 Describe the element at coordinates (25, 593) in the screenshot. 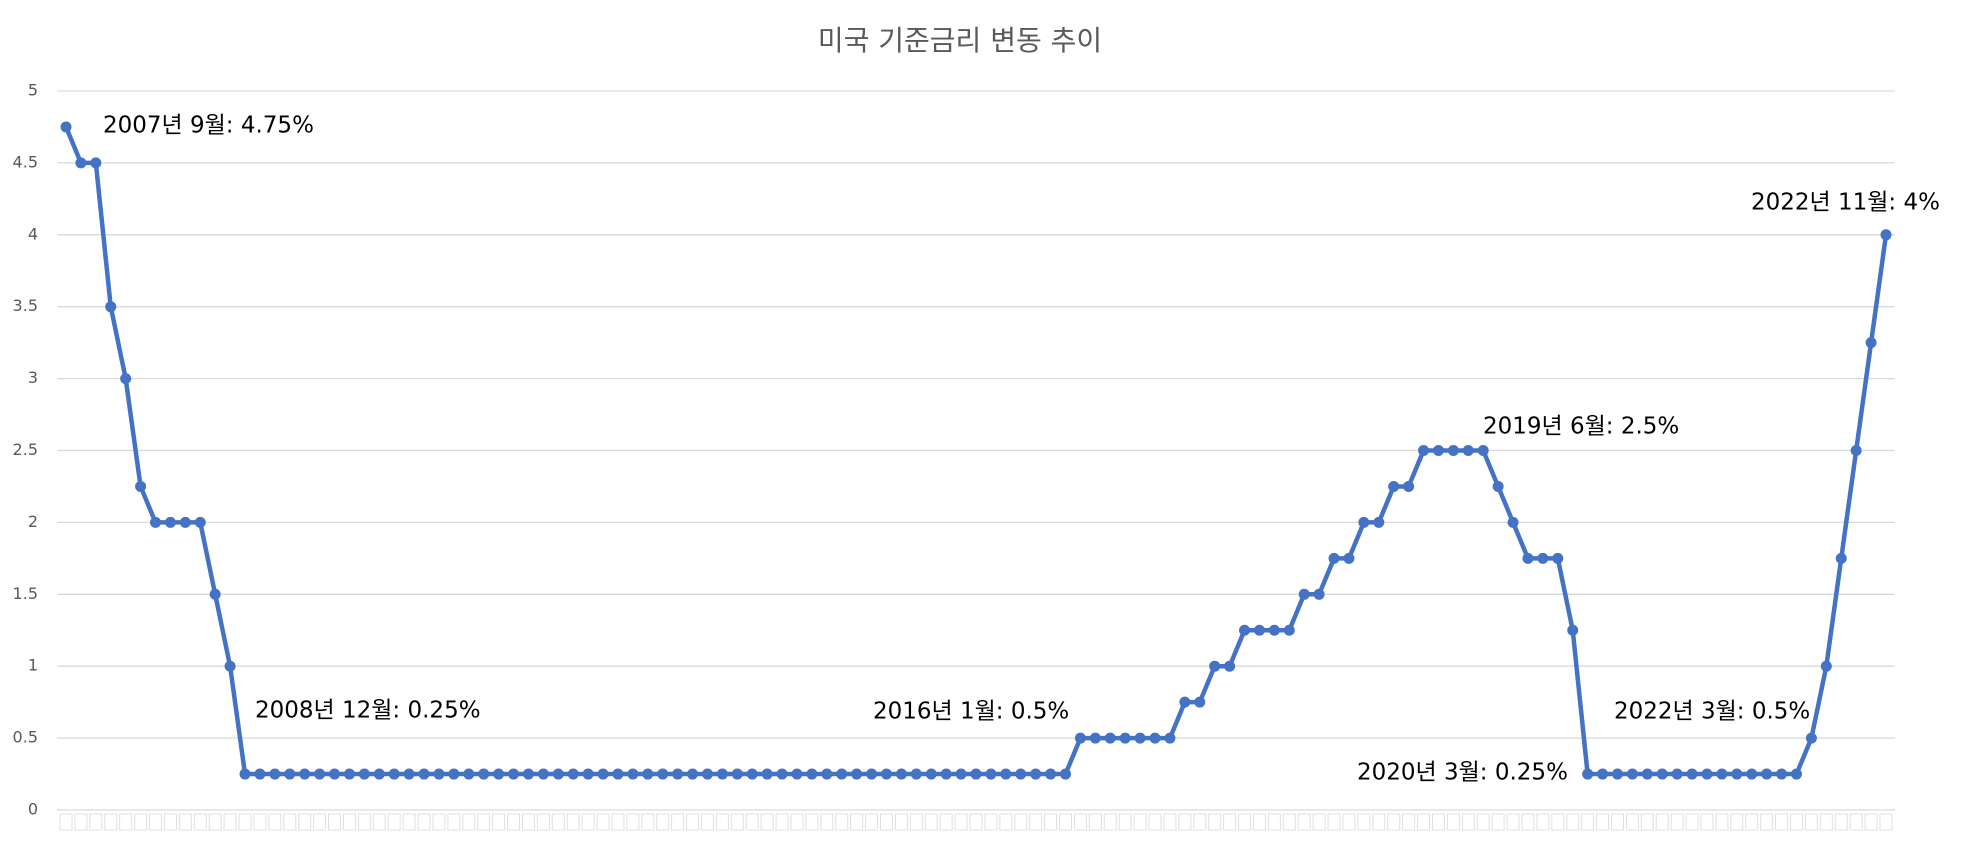

I see `y-tick-label: 1.5` at that location.